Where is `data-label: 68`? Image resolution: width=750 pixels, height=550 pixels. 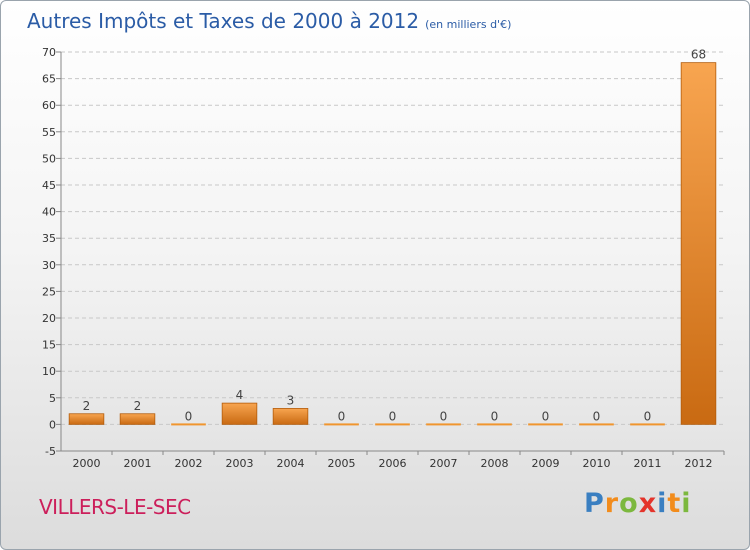 data-label: 68 is located at coordinates (698, 55).